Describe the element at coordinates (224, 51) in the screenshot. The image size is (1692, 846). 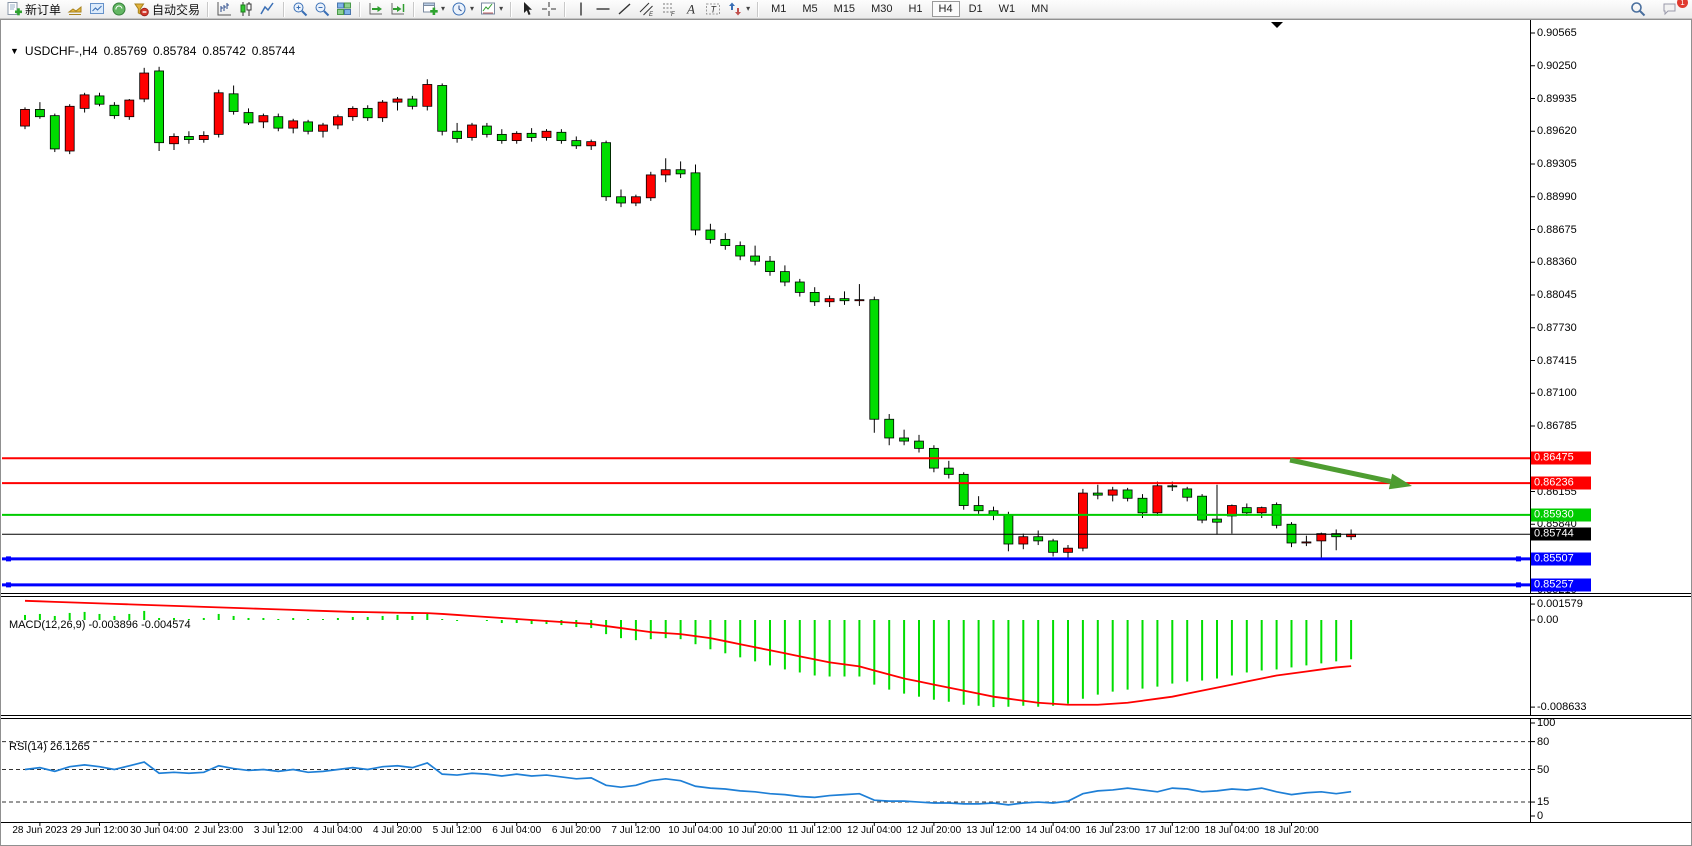
I see `quote-low: 0.85742` at that location.